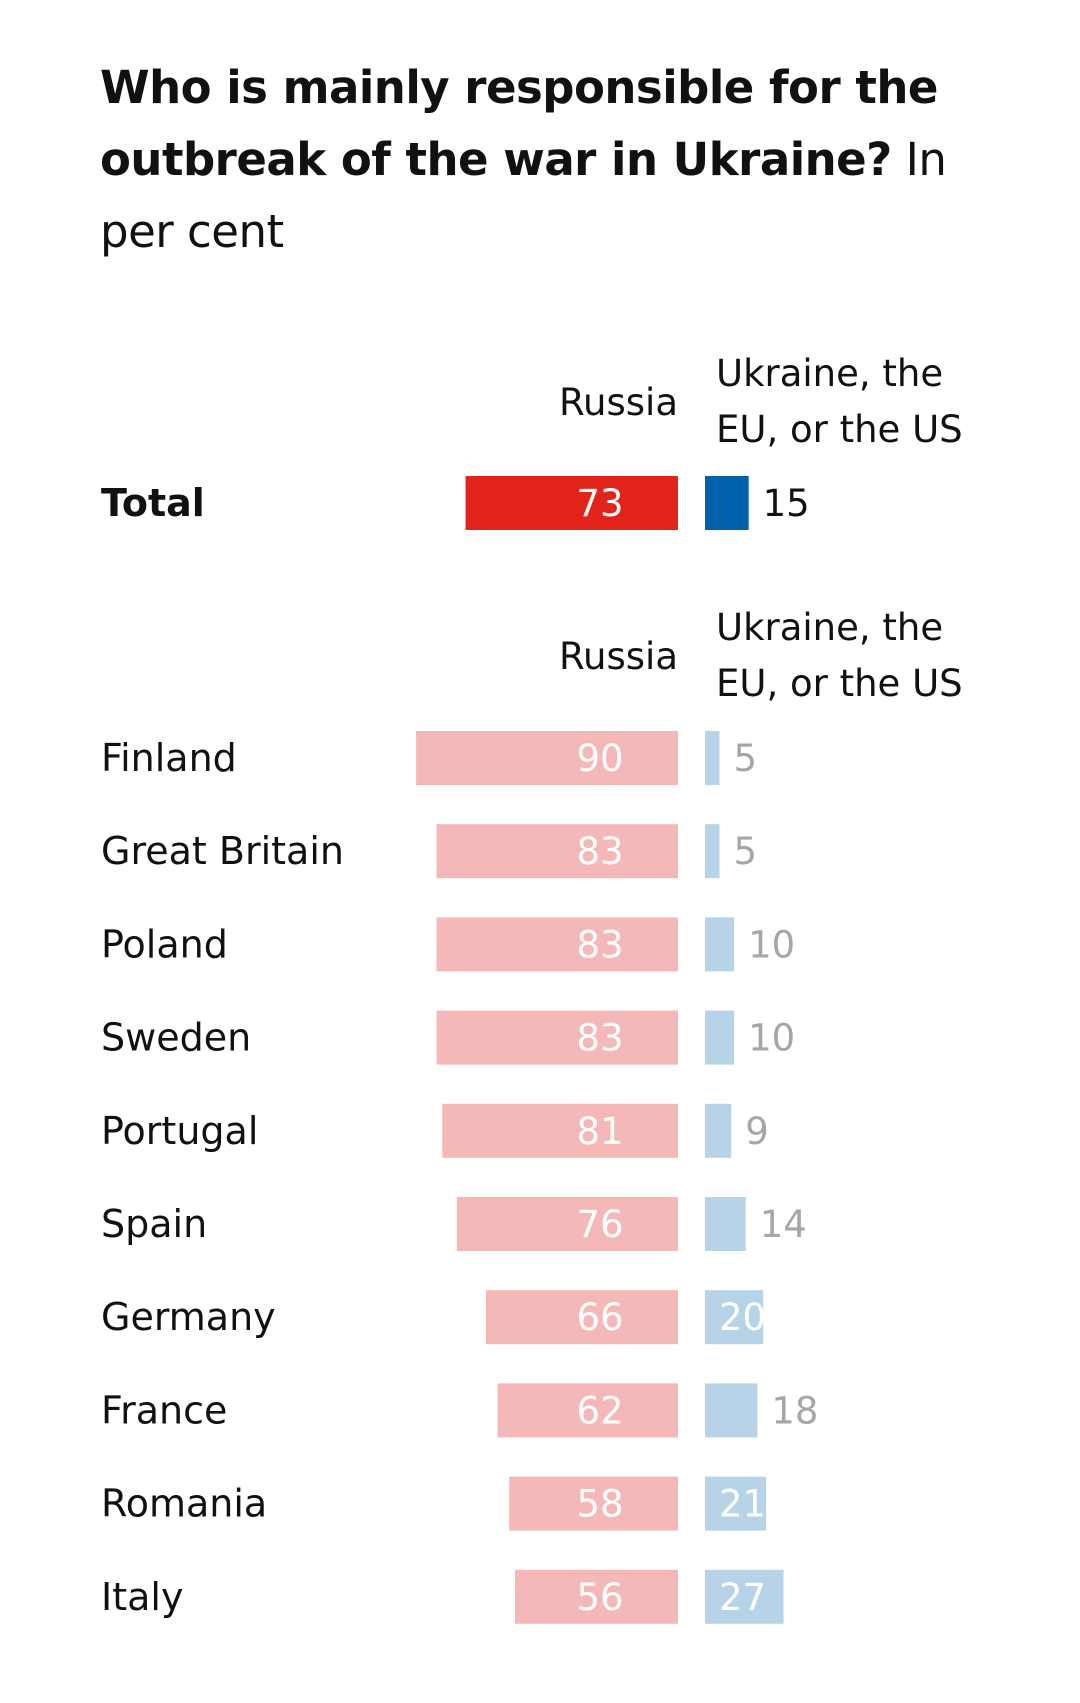 Image resolution: width=1080 pixels, height=1703 pixels. Describe the element at coordinates (169, 758) in the screenshot. I see `category-label: Finland` at that location.